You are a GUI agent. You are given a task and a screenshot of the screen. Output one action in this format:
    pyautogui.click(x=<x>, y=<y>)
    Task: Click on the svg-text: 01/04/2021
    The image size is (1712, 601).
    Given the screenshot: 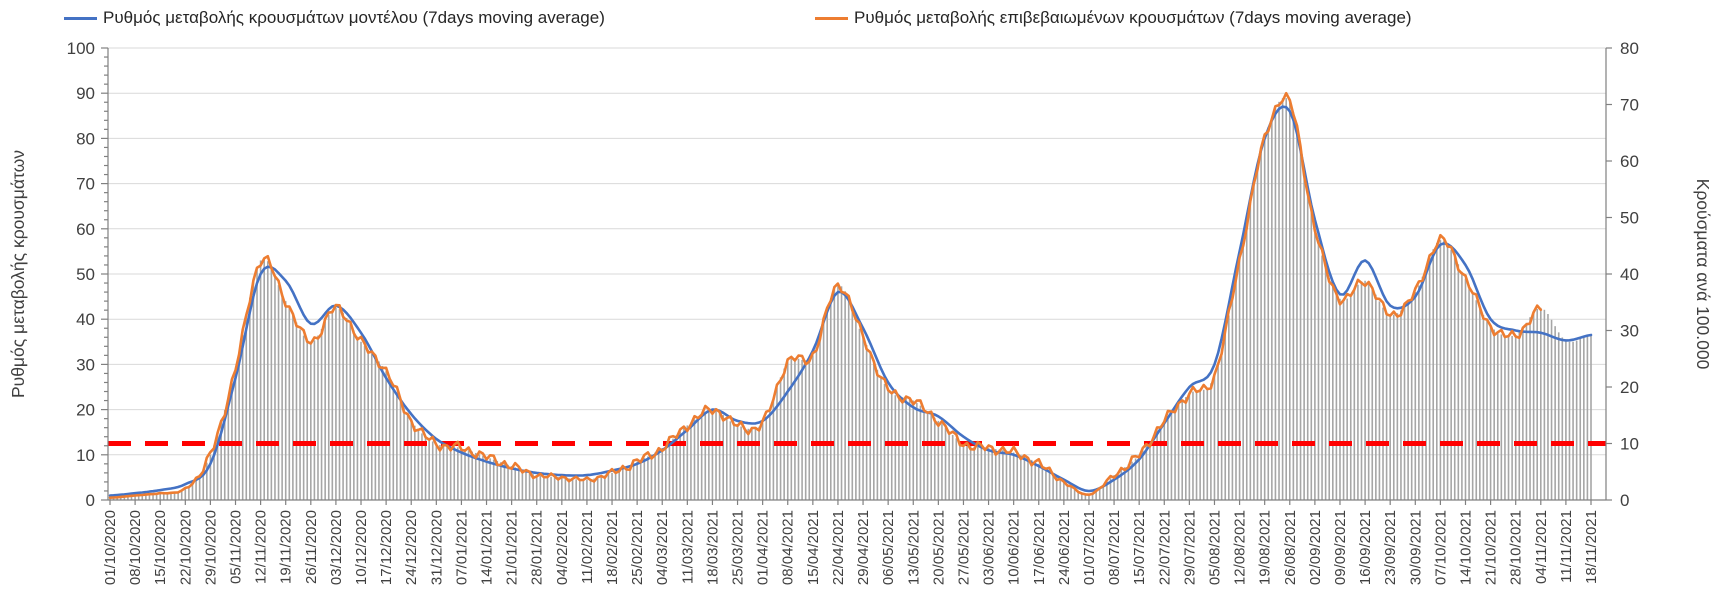 What is the action you would take?
    pyautogui.click(x=763, y=547)
    